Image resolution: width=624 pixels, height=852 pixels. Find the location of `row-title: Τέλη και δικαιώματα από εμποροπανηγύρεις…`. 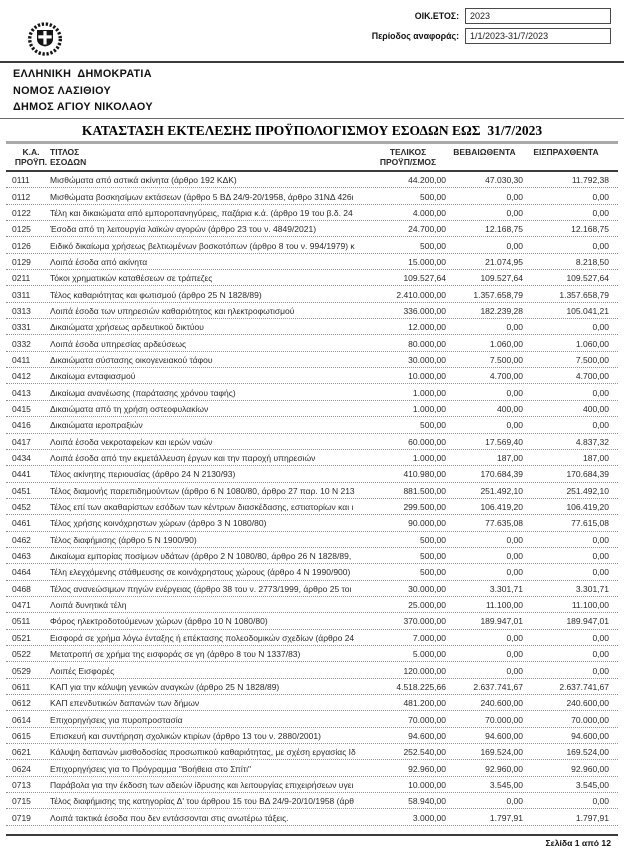

row-title: Τέλη και δικαιώματα από εμποροπανηγύρεις… is located at coordinates (201, 212).